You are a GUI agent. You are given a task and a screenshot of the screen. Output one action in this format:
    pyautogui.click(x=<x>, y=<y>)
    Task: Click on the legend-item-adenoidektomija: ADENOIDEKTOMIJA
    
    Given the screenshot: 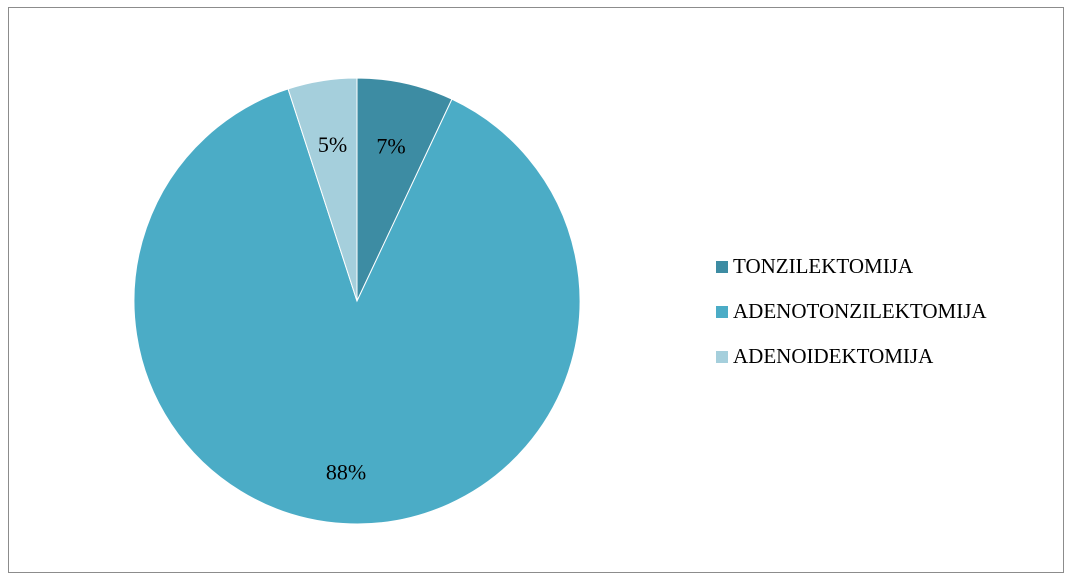 What is the action you would take?
    pyautogui.click(x=851, y=356)
    